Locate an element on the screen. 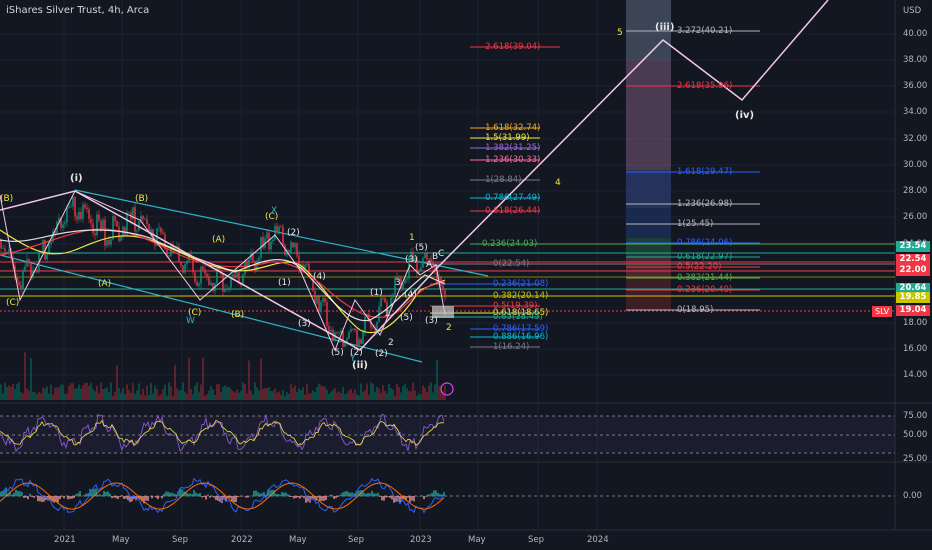 This screenshot has height=550, width=932. price-tag: 19.04 is located at coordinates (913, 310).